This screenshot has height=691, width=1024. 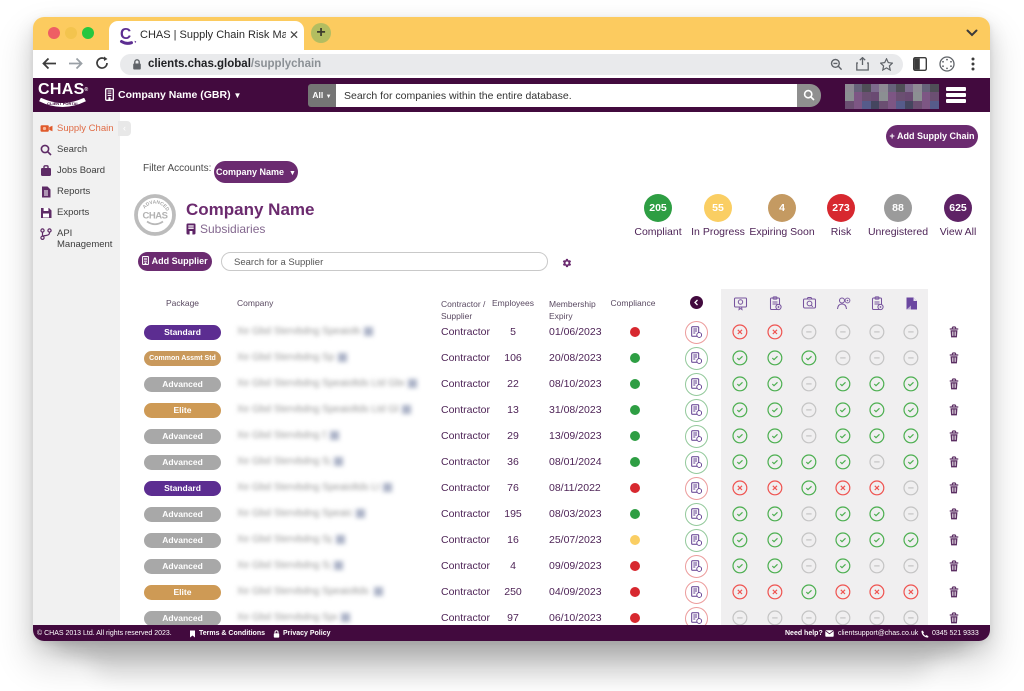 What do you see at coordinates (125, 34) in the screenshot?
I see `svg-text: C` at bounding box center [125, 34].